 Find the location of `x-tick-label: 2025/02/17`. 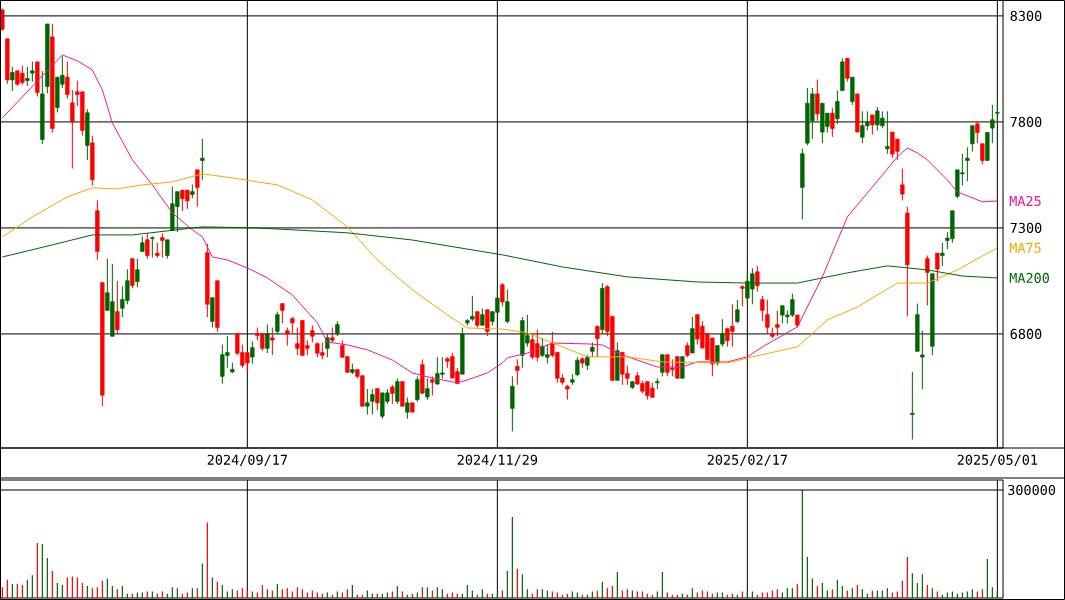

x-tick-label: 2025/02/17 is located at coordinates (747, 460).